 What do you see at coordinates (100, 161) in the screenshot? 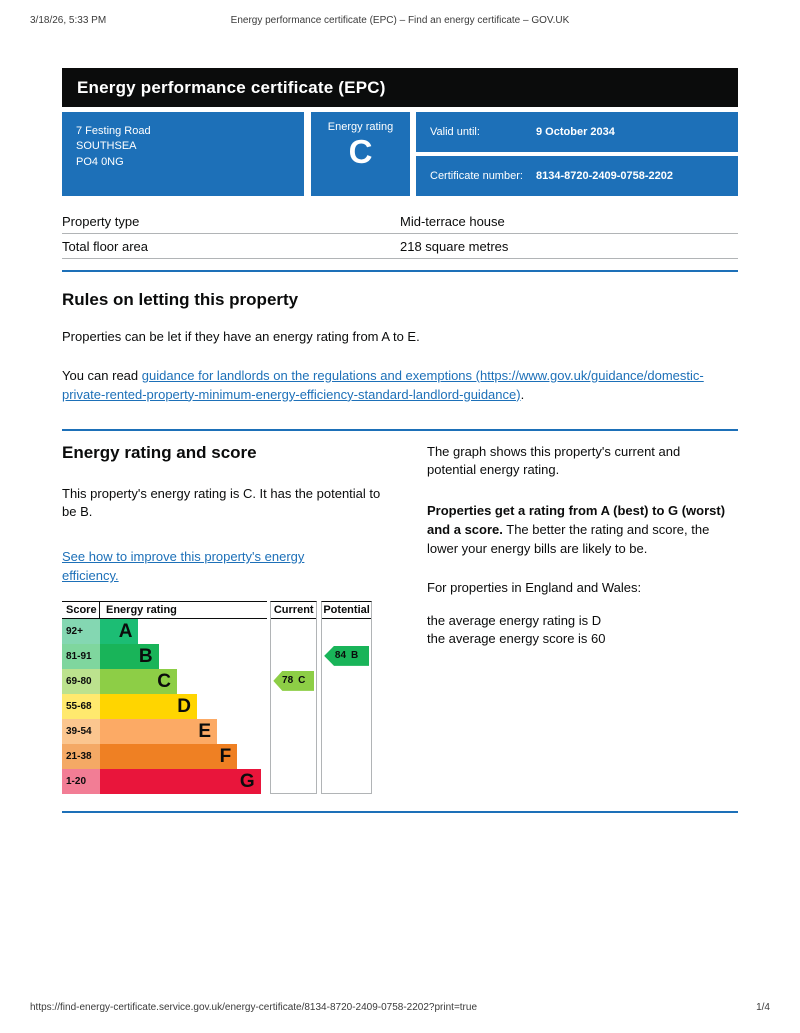
I see `address-line-3: PO4 0NG` at bounding box center [100, 161].